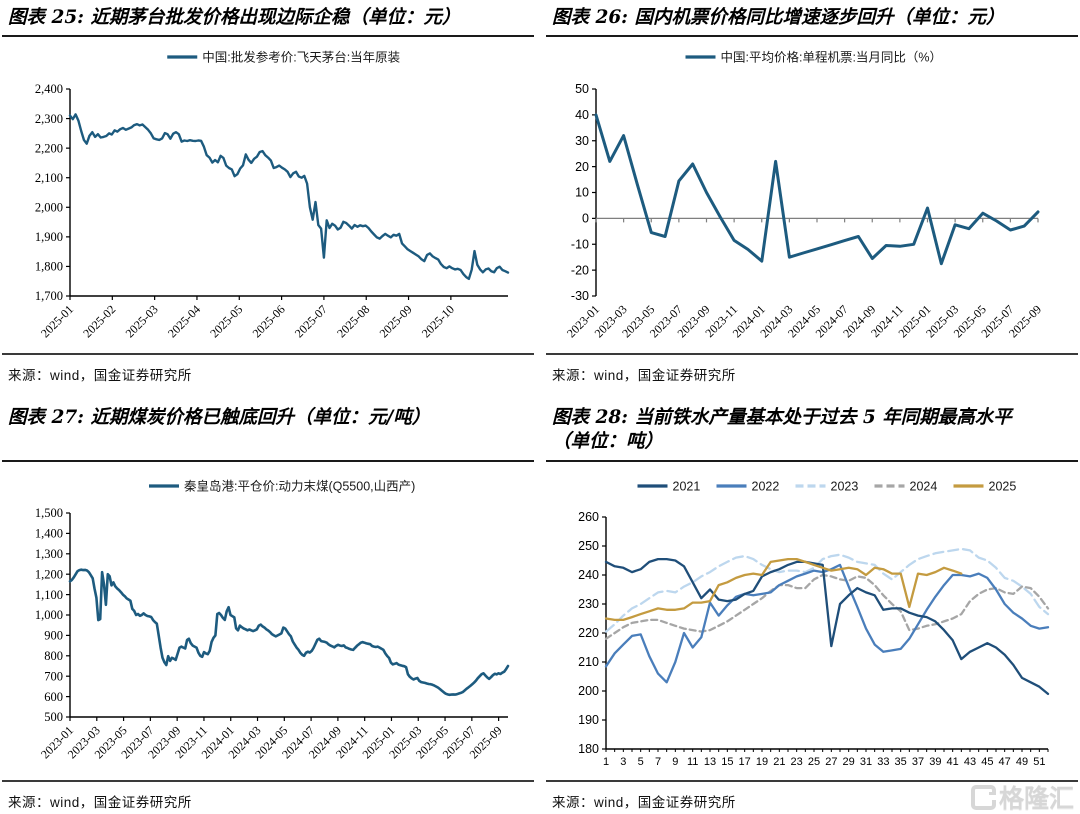 The width and height of the screenshot is (1080, 814). I want to click on svg-text: 200, so click(588, 691).